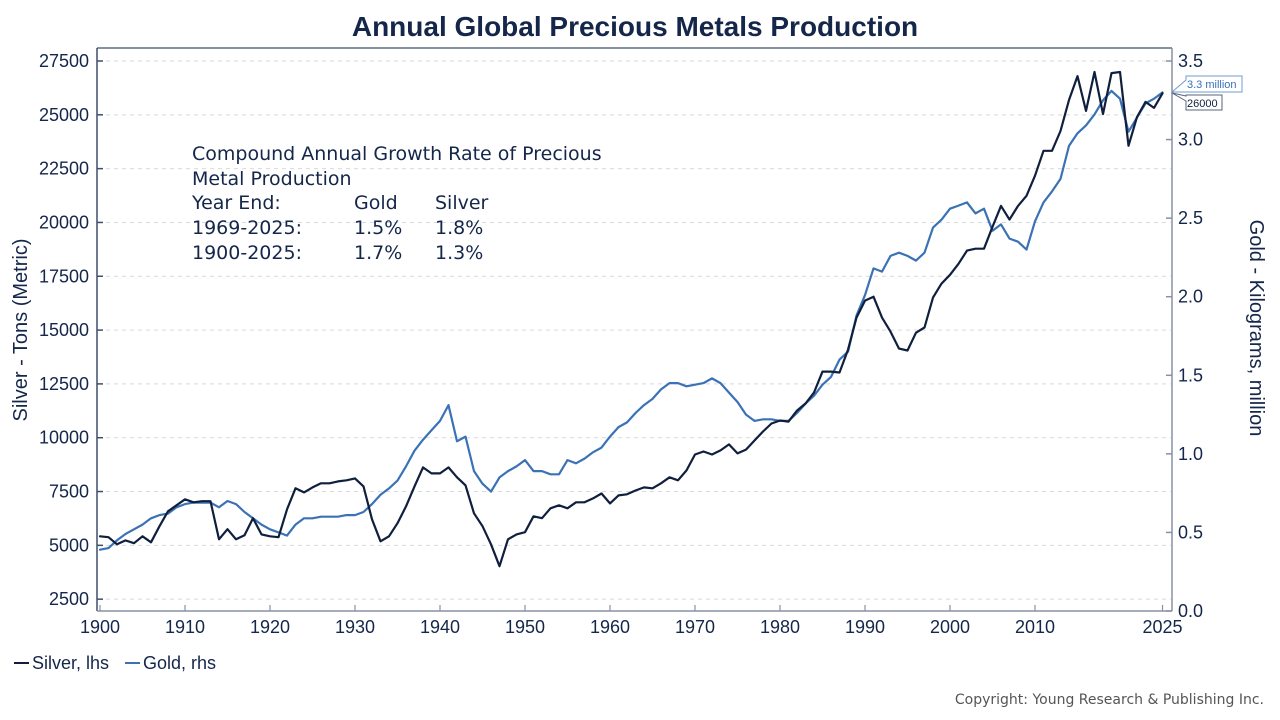 The width and height of the screenshot is (1280, 720). I want to click on silver-end-label-text: 26000, so click(1202, 104).